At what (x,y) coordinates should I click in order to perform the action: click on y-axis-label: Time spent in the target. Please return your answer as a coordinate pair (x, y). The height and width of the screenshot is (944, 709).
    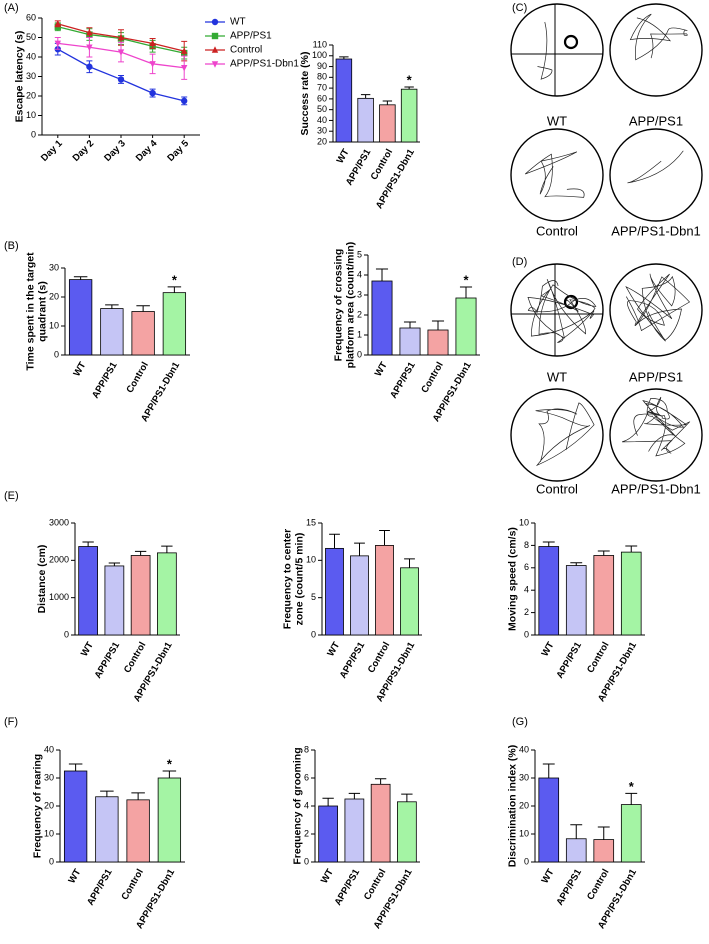
    Looking at the image, I should click on (30, 311).